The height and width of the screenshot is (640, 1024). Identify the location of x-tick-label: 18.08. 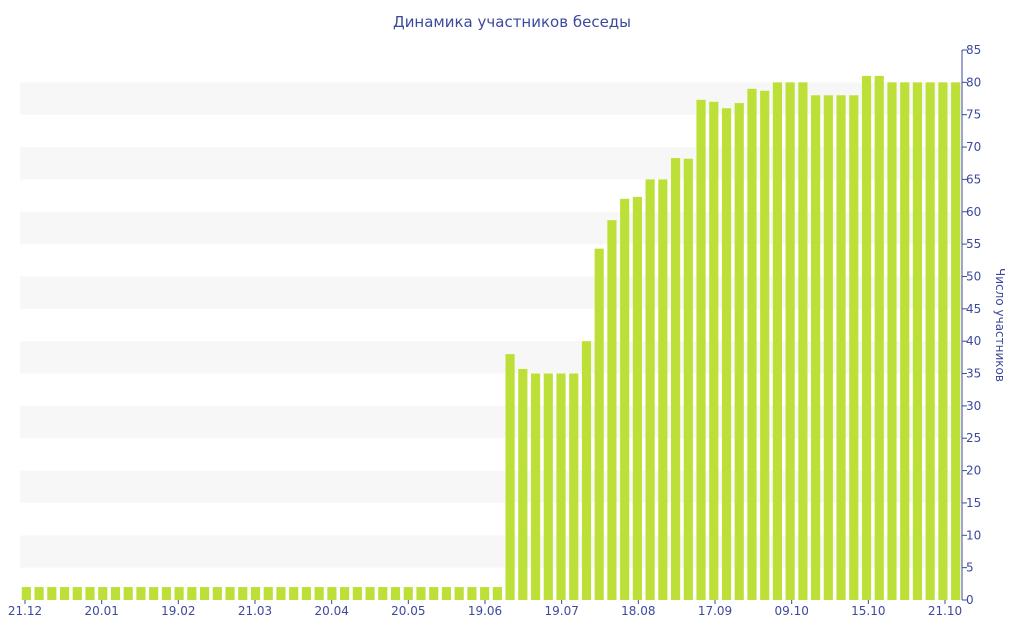
(638, 611).